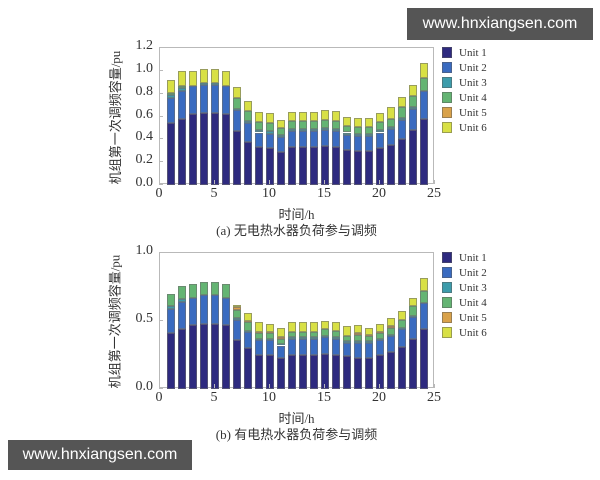  I want to click on legend-label: Unit 2, so click(473, 272).